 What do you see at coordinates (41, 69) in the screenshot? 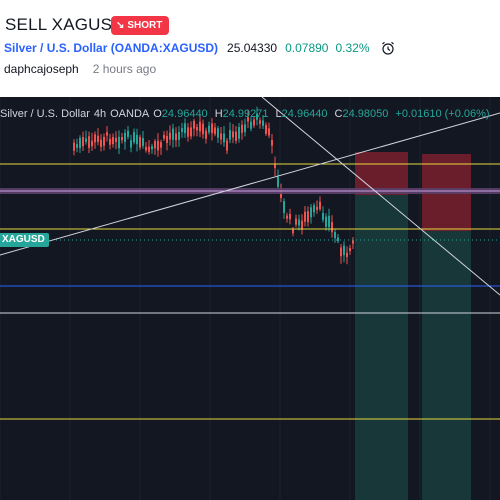
I see `author-link: daphcajoseph` at bounding box center [41, 69].